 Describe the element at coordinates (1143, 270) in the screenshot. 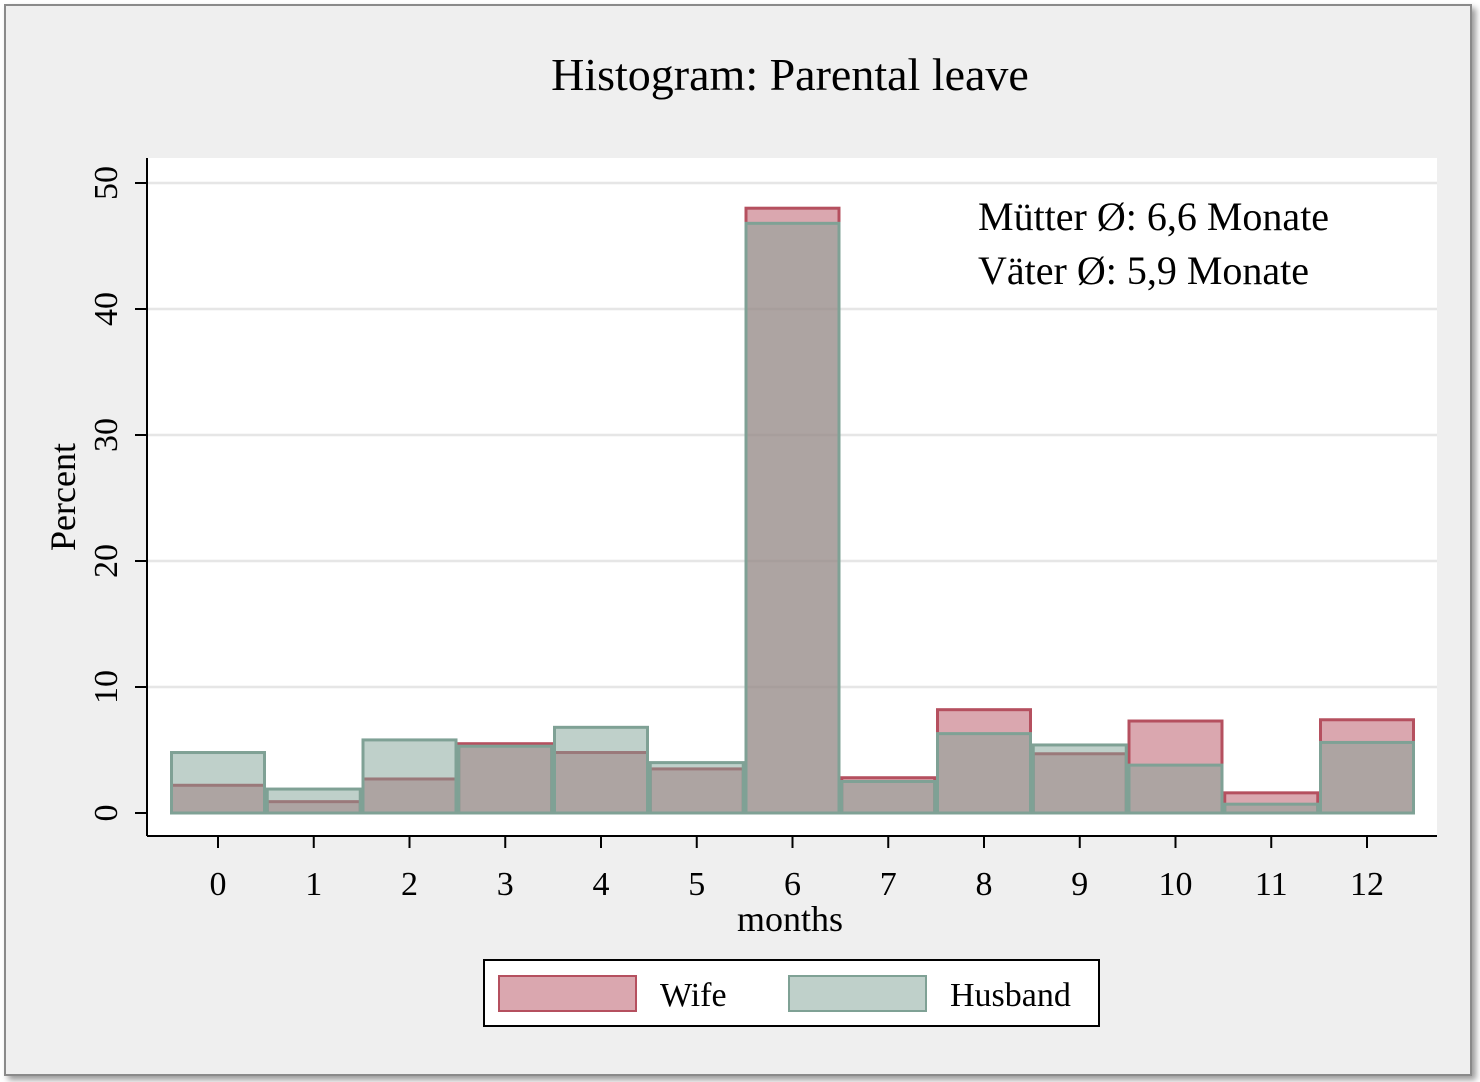

I see `annotation-fathers: Väter Ø: 5,9 Monate` at that location.